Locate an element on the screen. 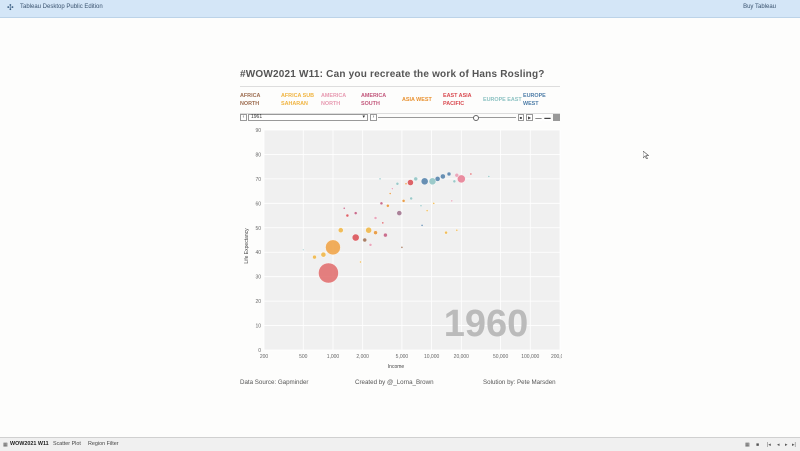  speed-fast-button is located at coordinates (556, 117).